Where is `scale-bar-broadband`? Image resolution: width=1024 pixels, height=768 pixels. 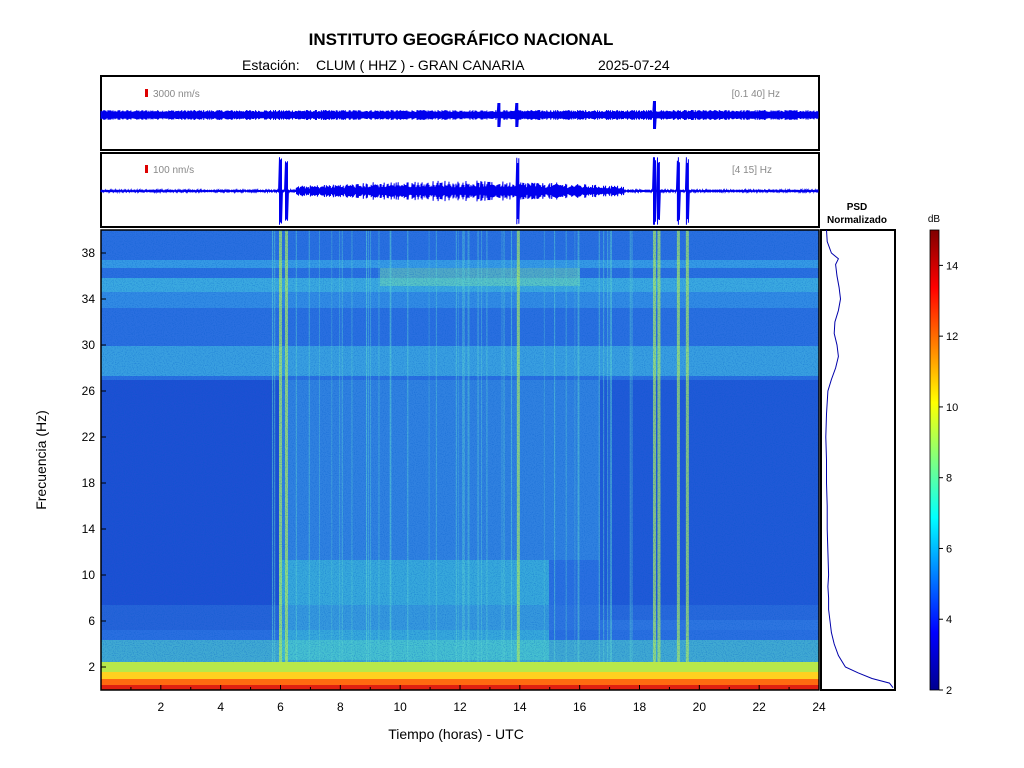 scale-bar-broadband is located at coordinates (146, 93).